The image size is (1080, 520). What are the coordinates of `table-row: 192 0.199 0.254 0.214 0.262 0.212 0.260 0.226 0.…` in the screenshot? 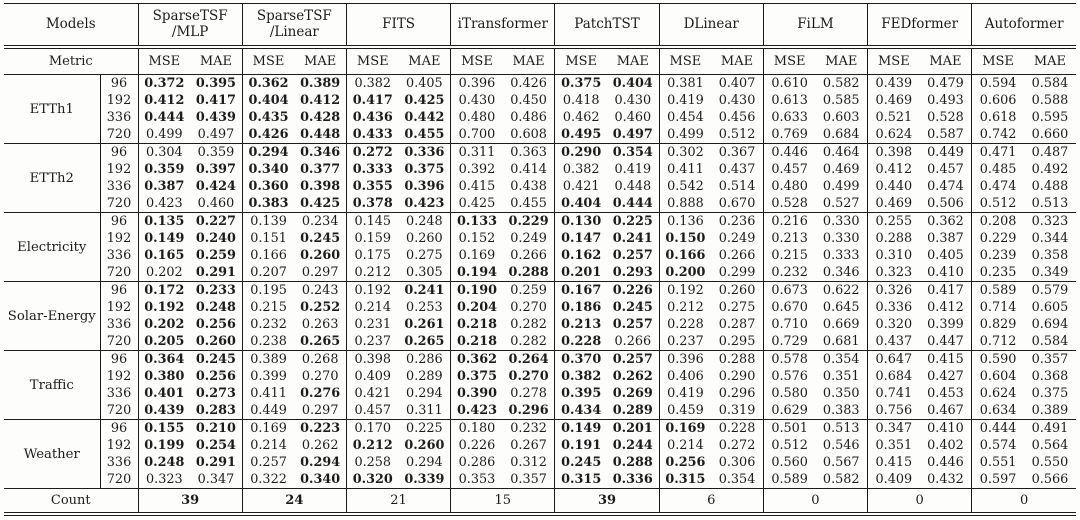 It's located at (540, 445).